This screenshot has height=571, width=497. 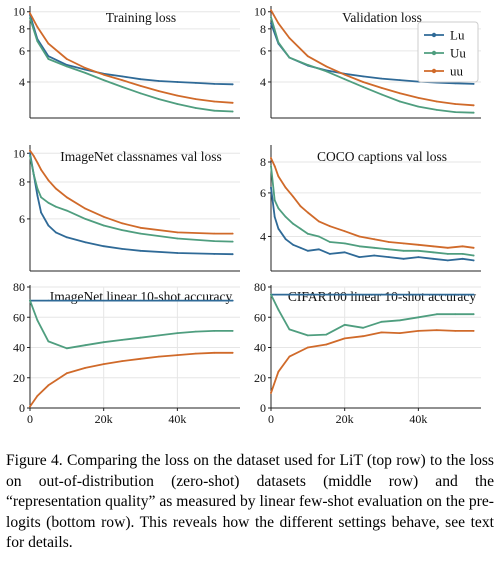 I want to click on y-tick-label: 6, so click(x=22, y=51).